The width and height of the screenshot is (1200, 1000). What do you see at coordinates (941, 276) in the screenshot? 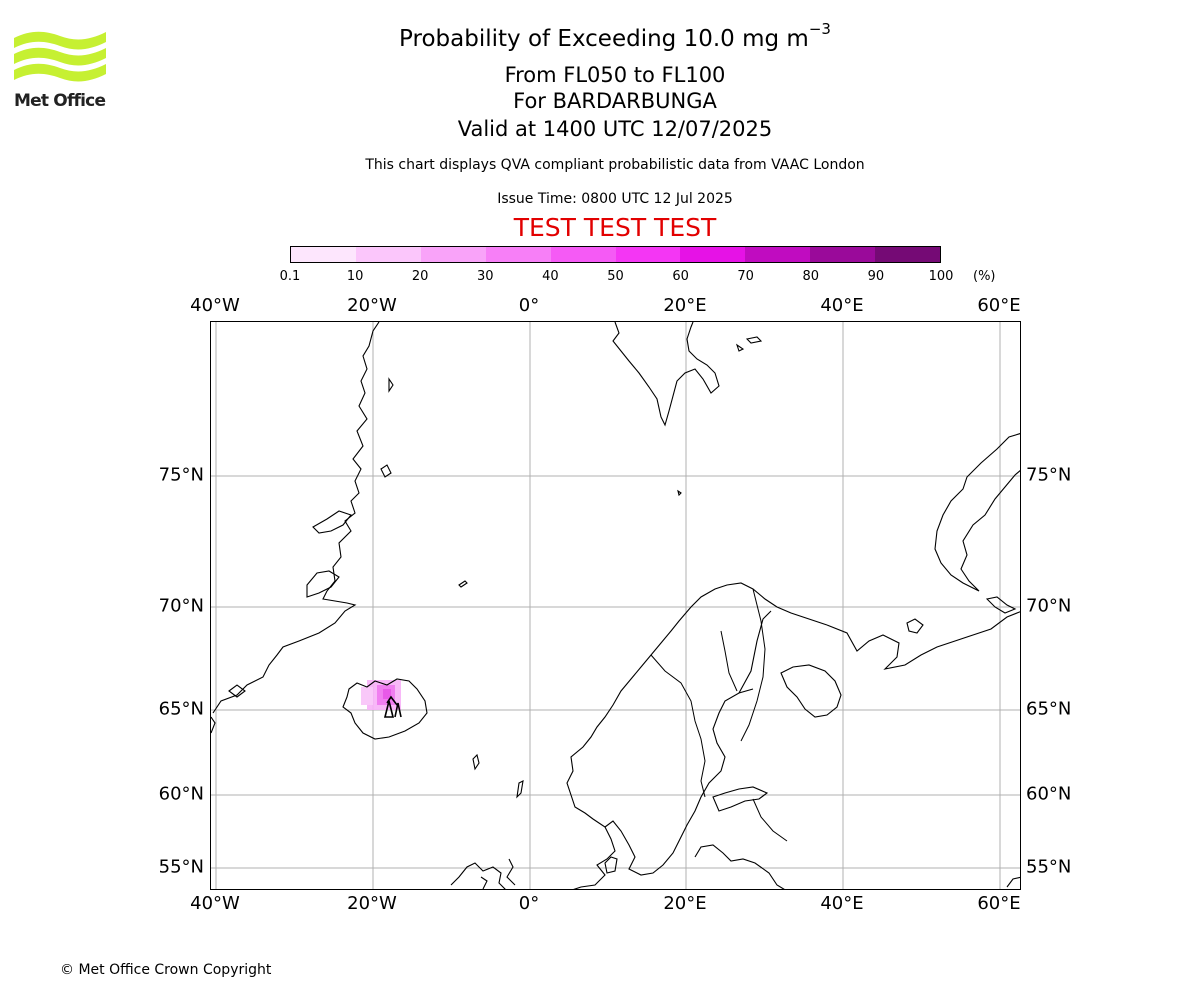
I see `colorbar-tick-label: 100` at bounding box center [941, 276].